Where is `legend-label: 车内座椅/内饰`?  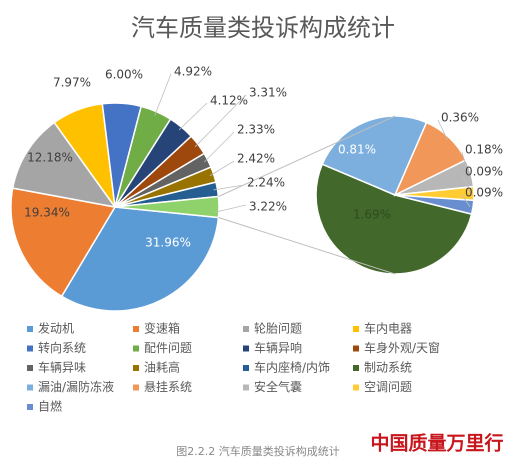
legend-label: 车内座椅/内饰 is located at coordinates (292, 367).